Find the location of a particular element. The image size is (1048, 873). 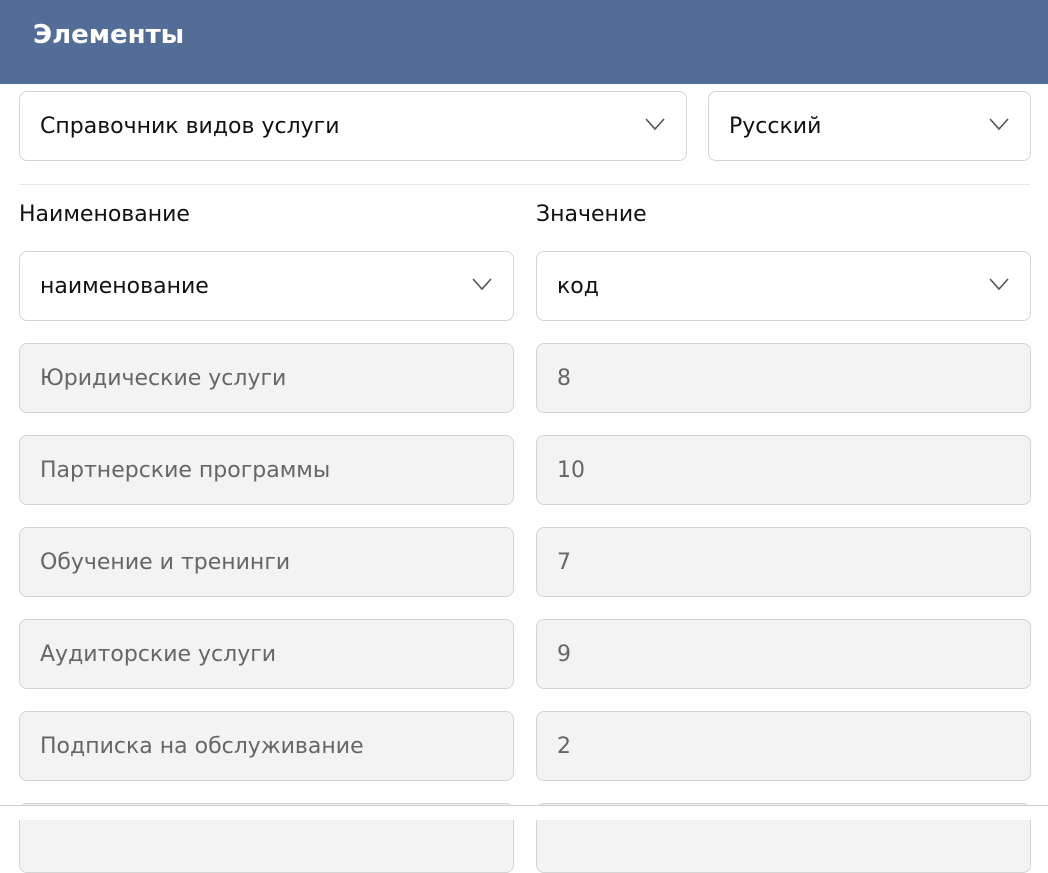

row-name-input: Обучение и тренинги is located at coordinates (266, 562).